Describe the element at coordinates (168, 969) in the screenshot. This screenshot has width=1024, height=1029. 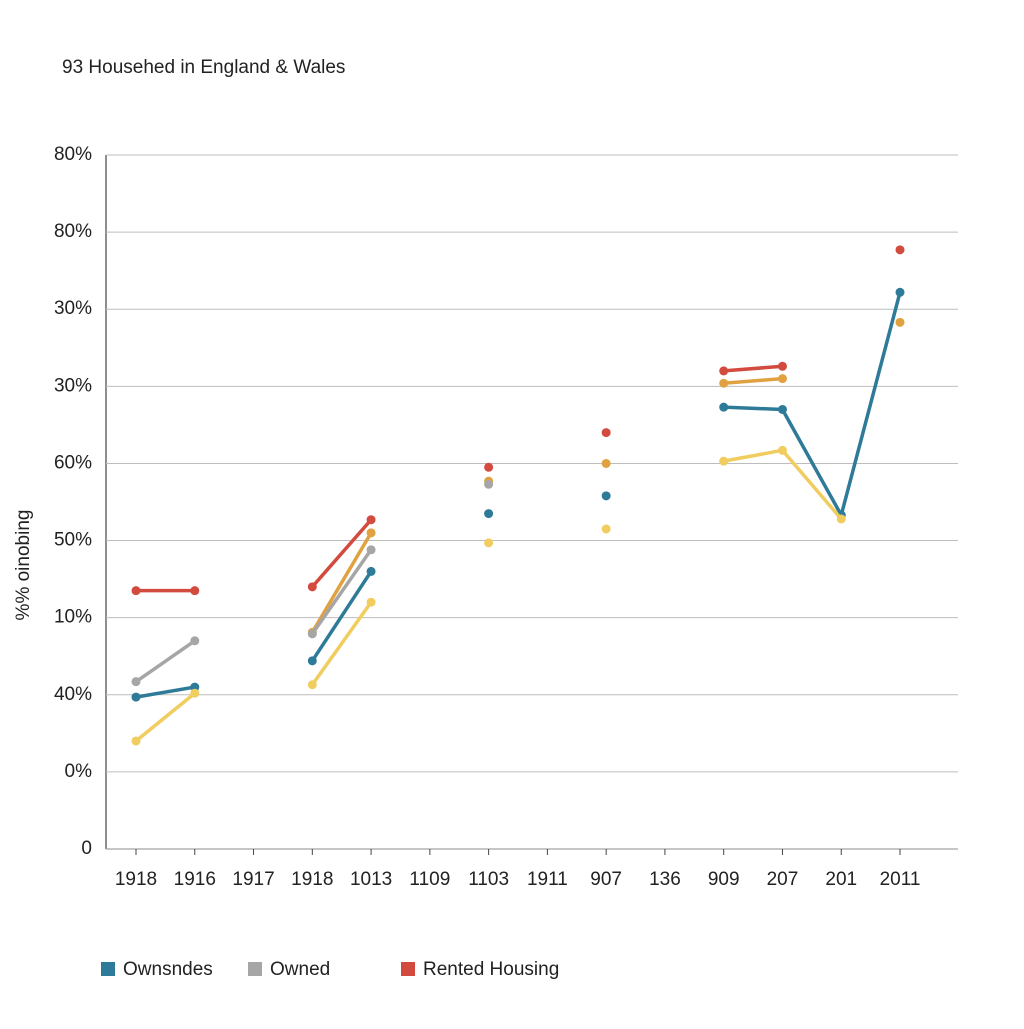
I see `legend-label: Ownsndes` at that location.